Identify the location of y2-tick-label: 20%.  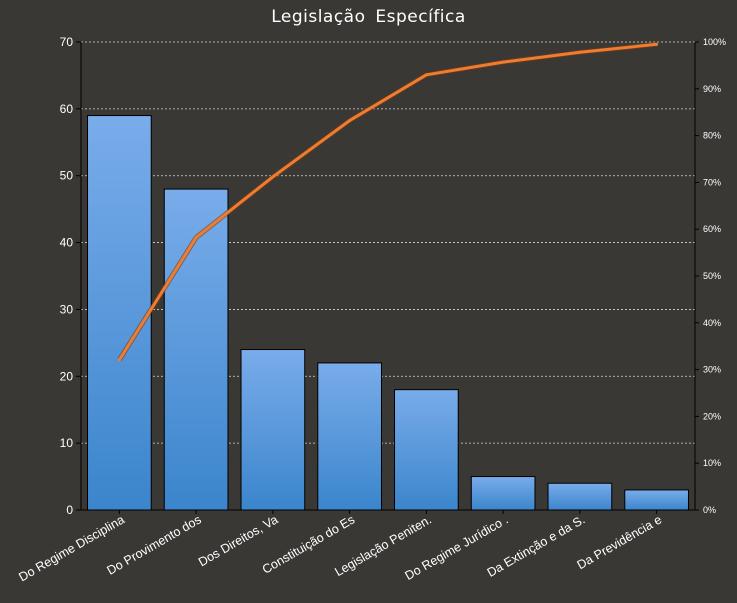
(712, 416).